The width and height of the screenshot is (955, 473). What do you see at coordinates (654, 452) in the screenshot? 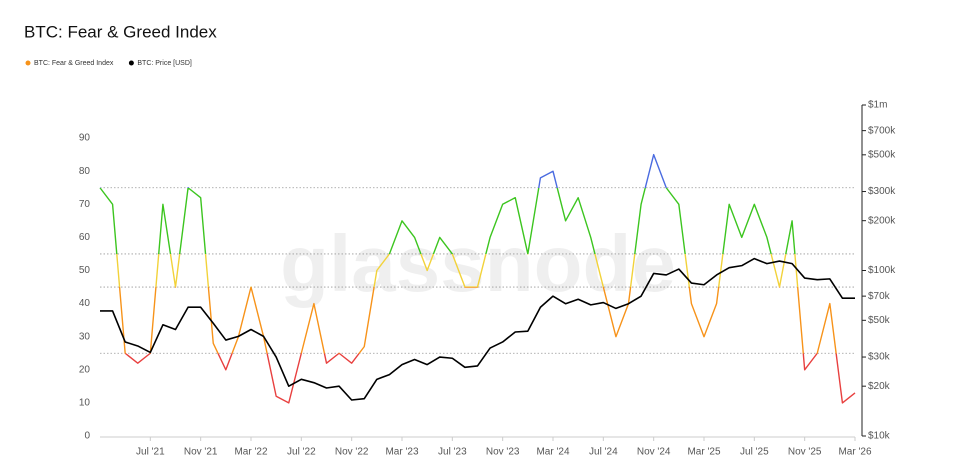
I see `x-tick-label: Nov '24` at bounding box center [654, 452].